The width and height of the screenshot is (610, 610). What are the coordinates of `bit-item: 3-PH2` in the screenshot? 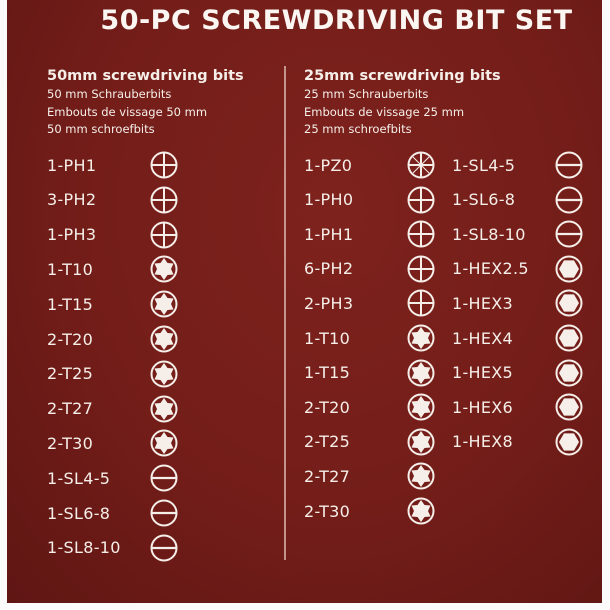 It's located at (113, 200).